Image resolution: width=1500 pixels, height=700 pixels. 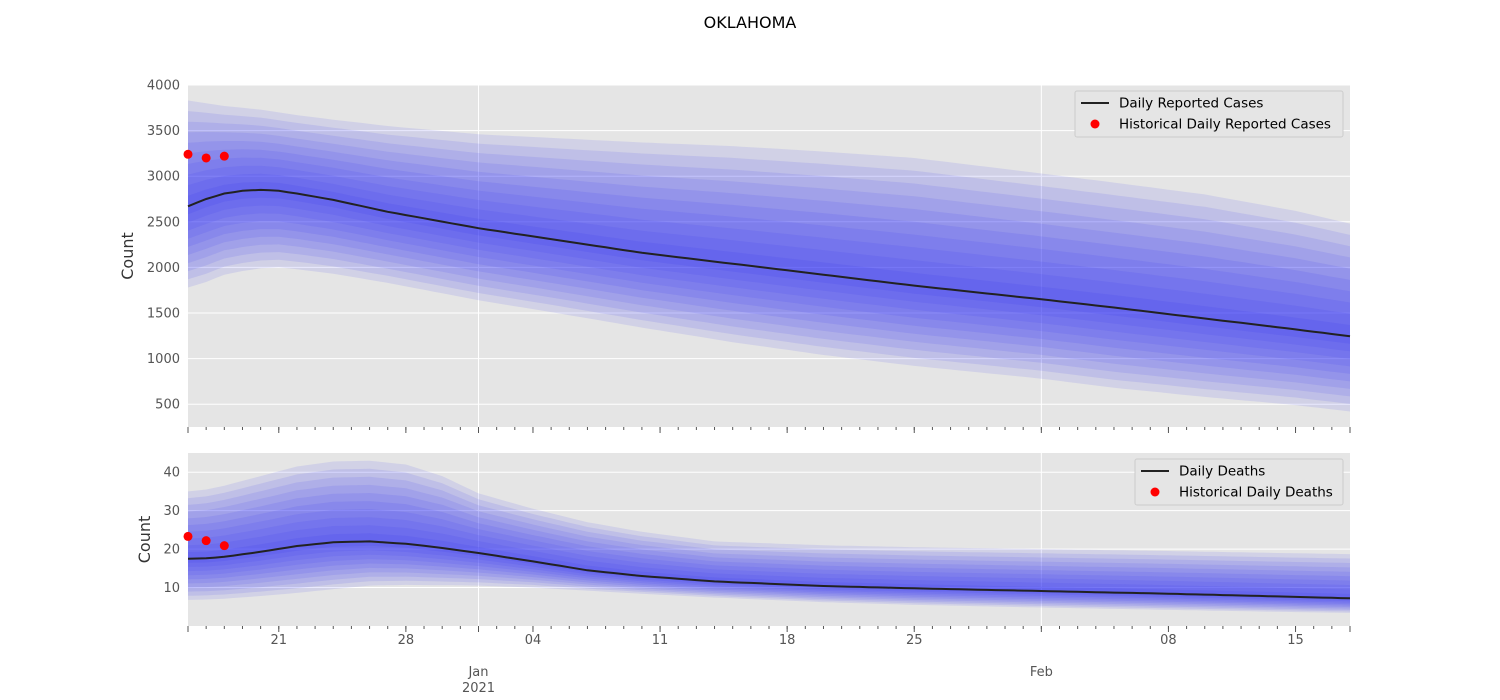 I want to click on y-tick-label: 40, so click(x=171, y=473).